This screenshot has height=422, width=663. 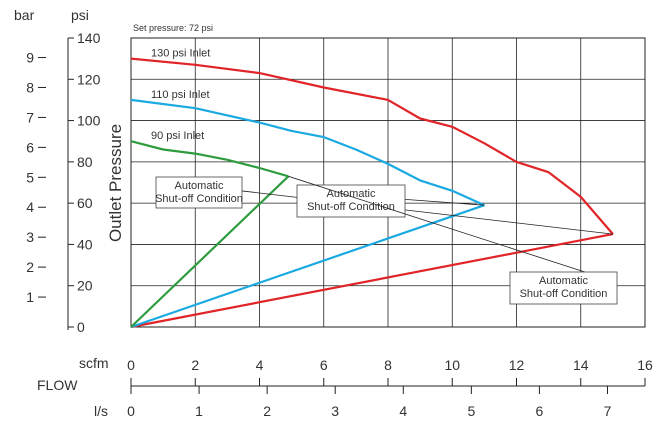 What do you see at coordinates (85, 244) in the screenshot?
I see `psi-tick-label: 40` at bounding box center [85, 244].